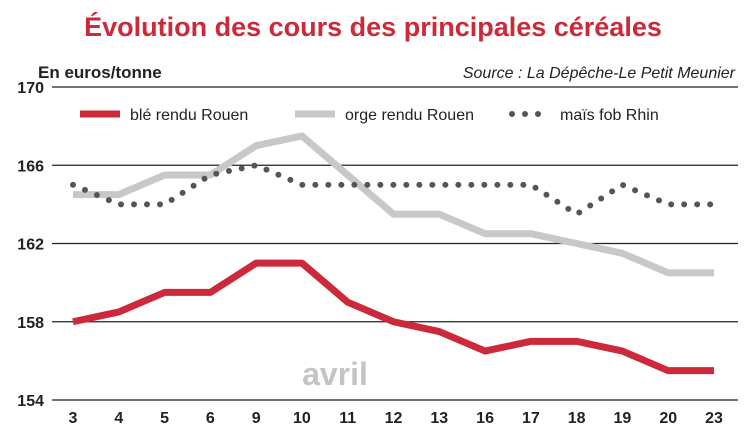 This screenshot has width=747, height=439. I want to click on x-tick-label: 16, so click(485, 418).